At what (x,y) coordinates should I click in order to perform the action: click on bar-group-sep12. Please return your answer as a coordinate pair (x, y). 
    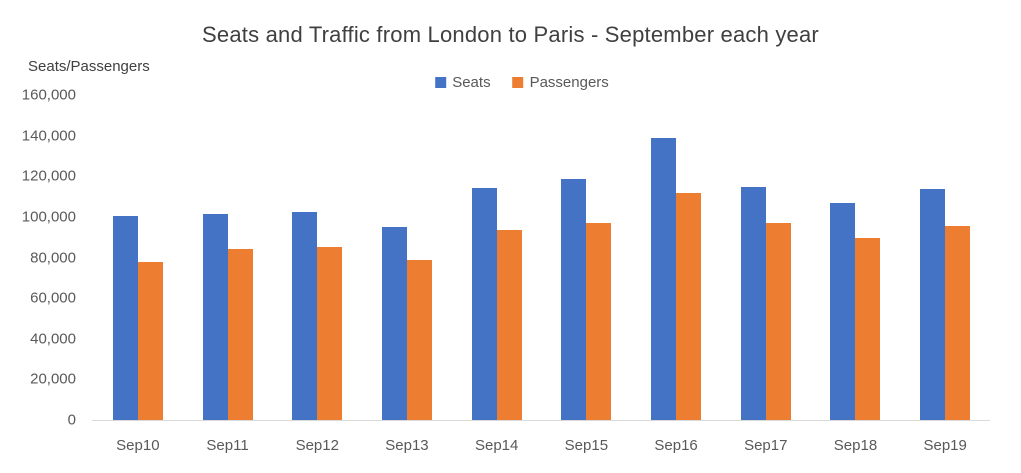
    Looking at the image, I should click on (317, 257).